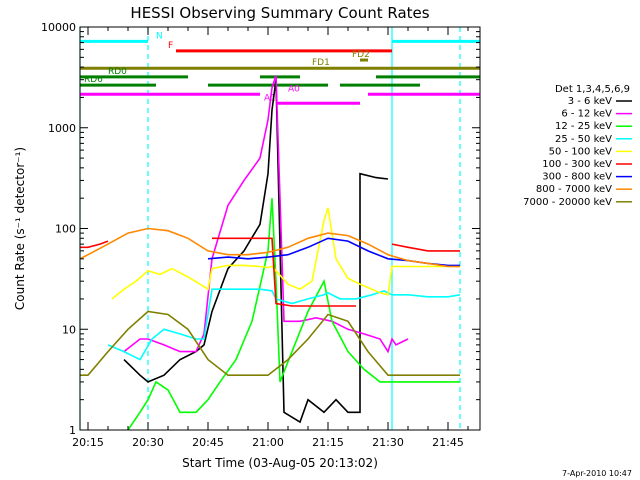 This screenshot has height=480, width=640. What do you see at coordinates (117, 72) in the screenshot?
I see `annotation-label-rd0: RD0` at bounding box center [117, 72].